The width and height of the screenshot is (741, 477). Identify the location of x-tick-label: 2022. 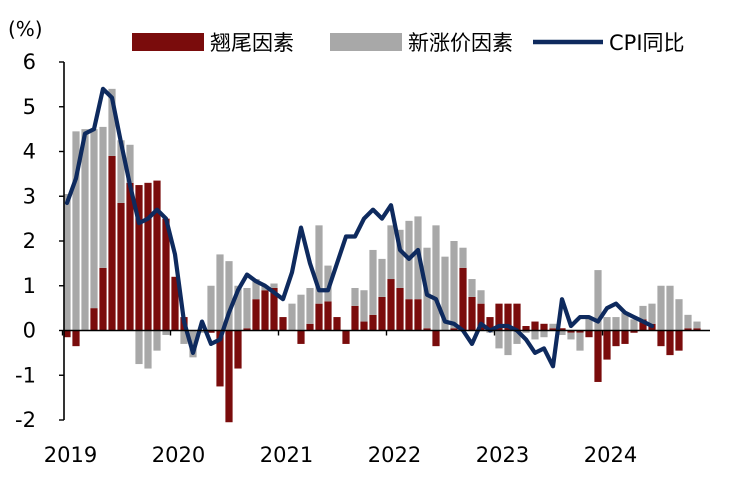
(394, 455).